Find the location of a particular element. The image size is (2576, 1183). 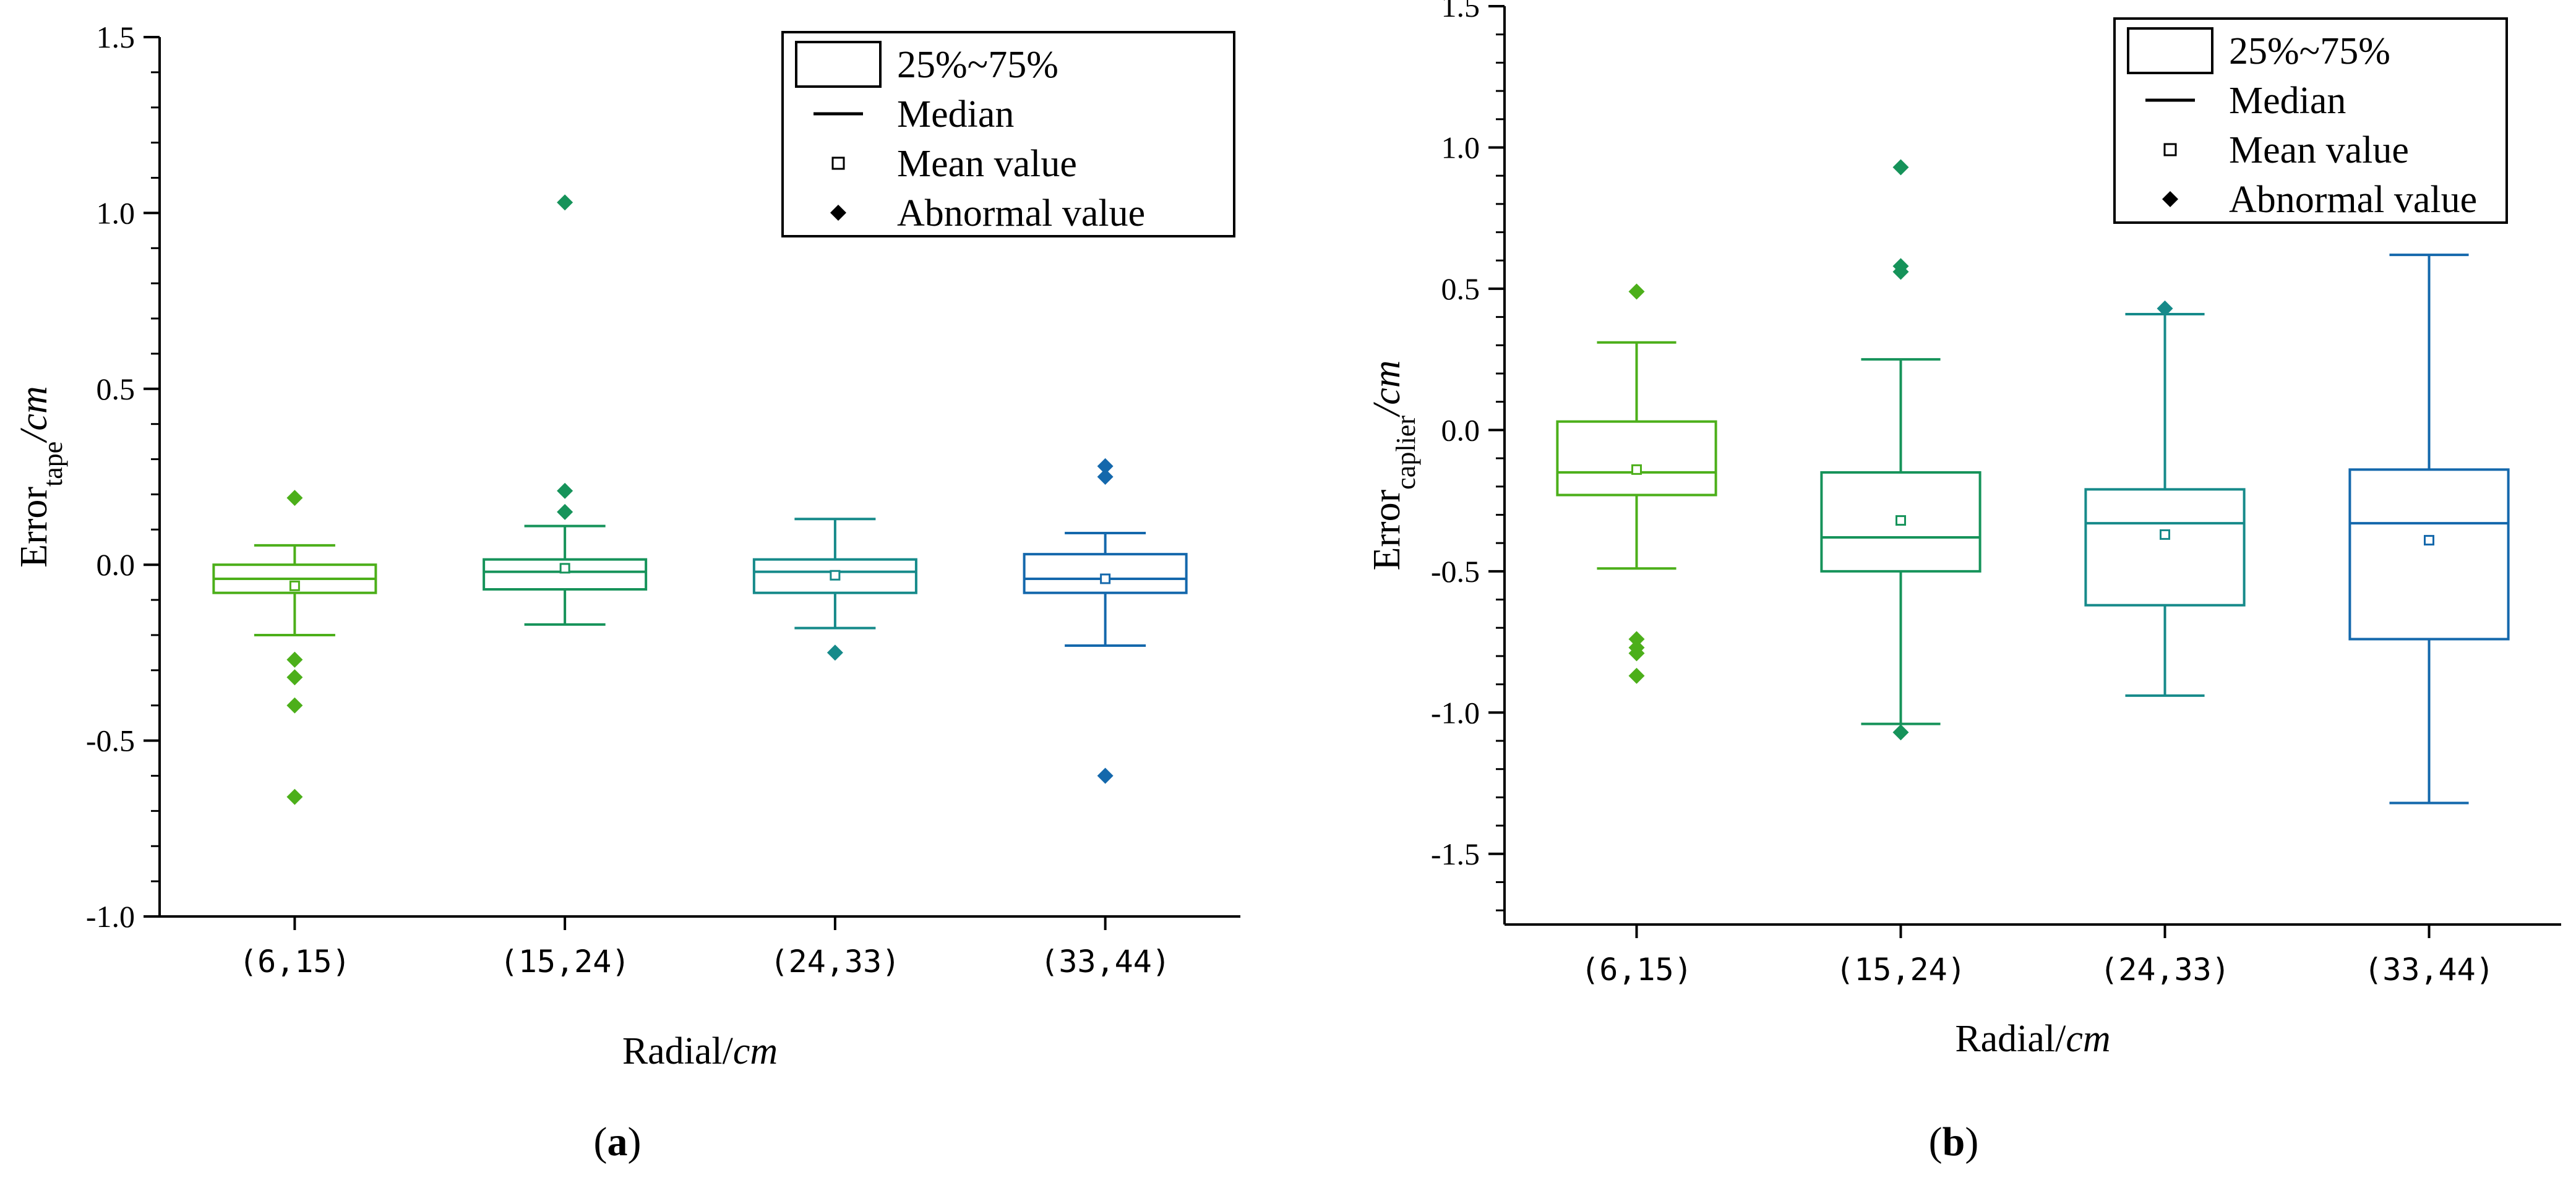

y-axis-title: Errortape/cm is located at coordinates (40, 477).